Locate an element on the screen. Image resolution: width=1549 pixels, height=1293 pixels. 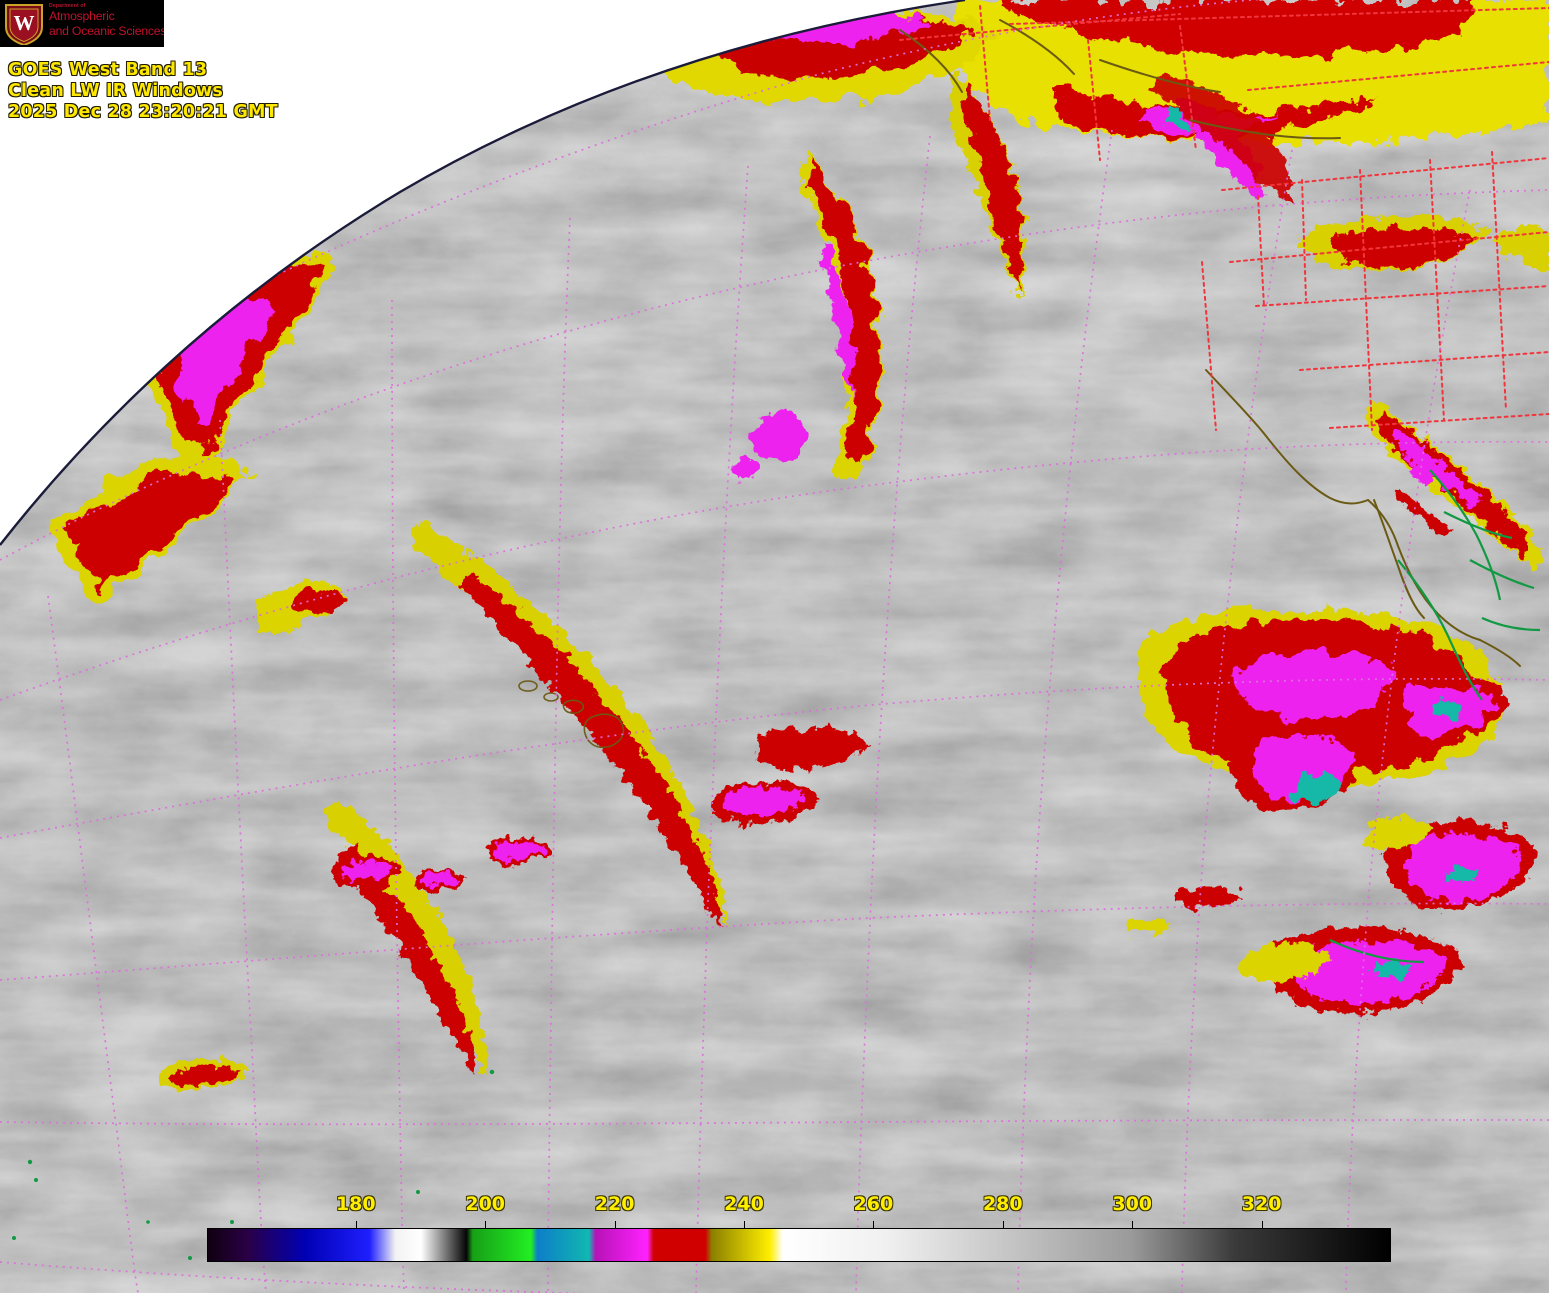
colorbar-tick-label: 240 is located at coordinates (744, 1204).